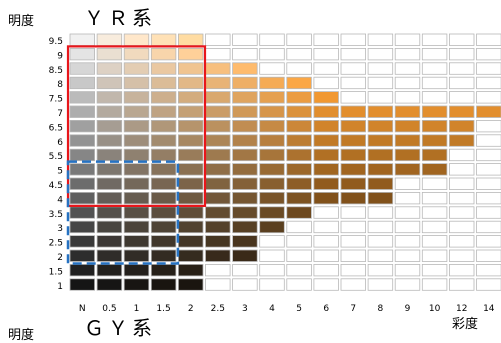  What do you see at coordinates (136, 242) in the screenshot?
I see `color-cell-2.5-1` at bounding box center [136, 242].